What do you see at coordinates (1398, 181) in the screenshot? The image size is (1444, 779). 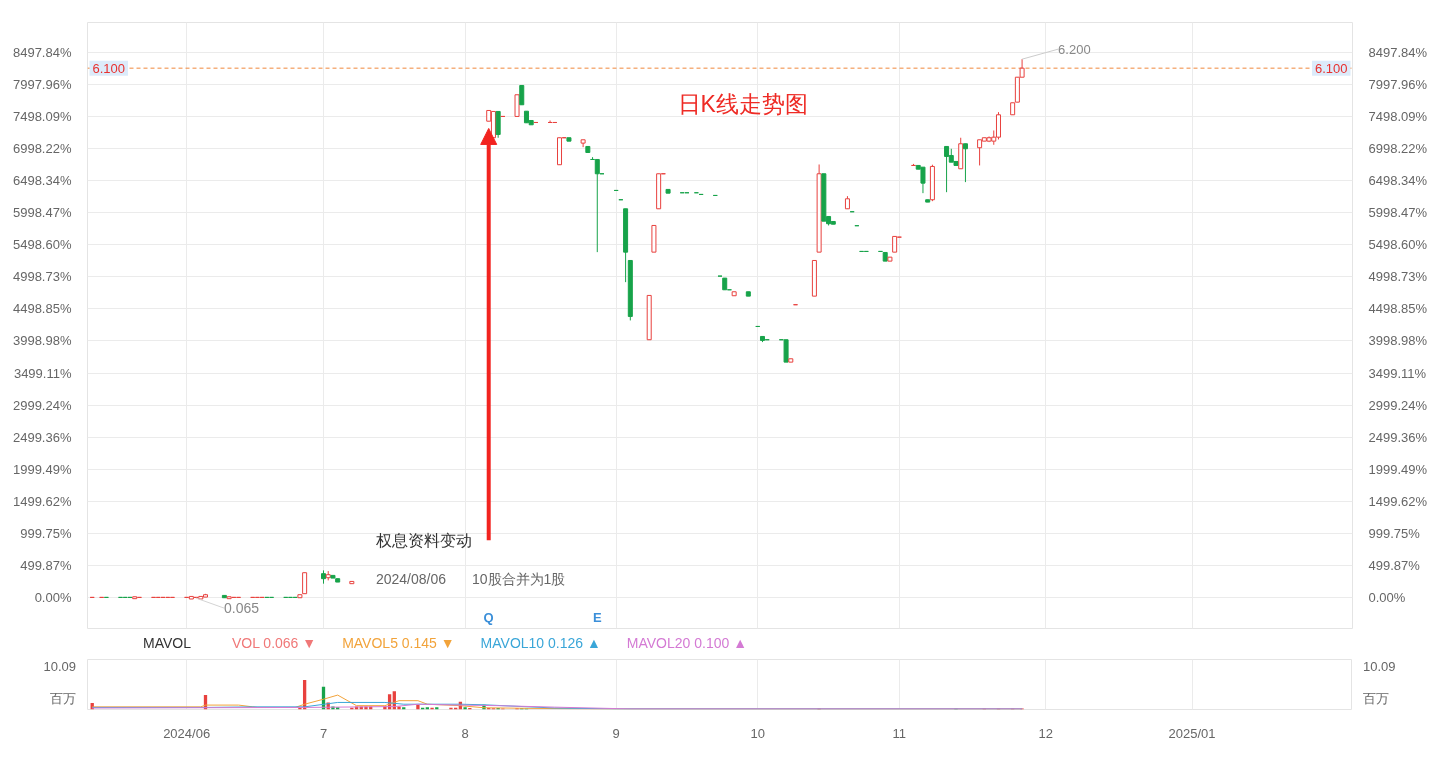 I see `y-tick-label: 6498.34%` at bounding box center [1398, 181].